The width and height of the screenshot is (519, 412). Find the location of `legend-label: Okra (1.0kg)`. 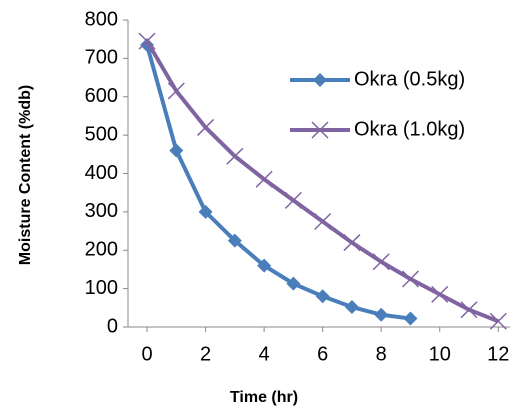

legend-label: Okra (1.0kg) is located at coordinates (409, 129).